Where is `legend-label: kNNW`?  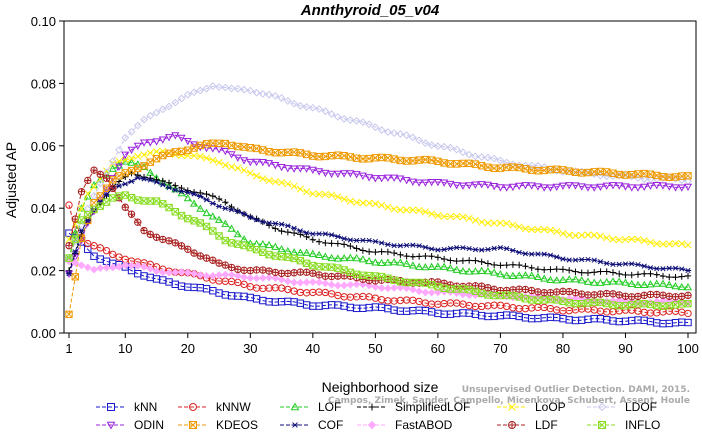 legend-label: kNNW is located at coordinates (233, 407).